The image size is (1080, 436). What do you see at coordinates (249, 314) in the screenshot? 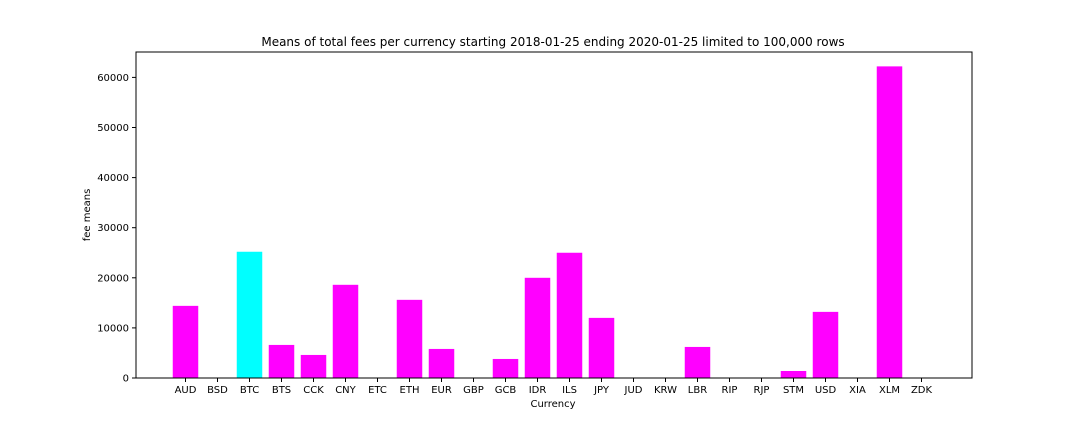
I see `bar-btc` at bounding box center [249, 314].